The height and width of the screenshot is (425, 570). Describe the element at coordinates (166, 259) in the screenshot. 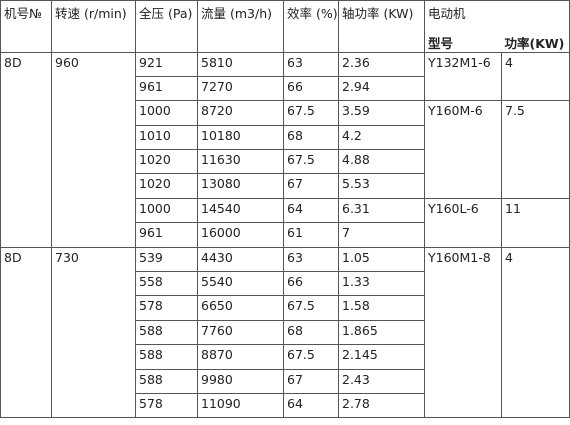

I see `table-cell: 539` at that location.